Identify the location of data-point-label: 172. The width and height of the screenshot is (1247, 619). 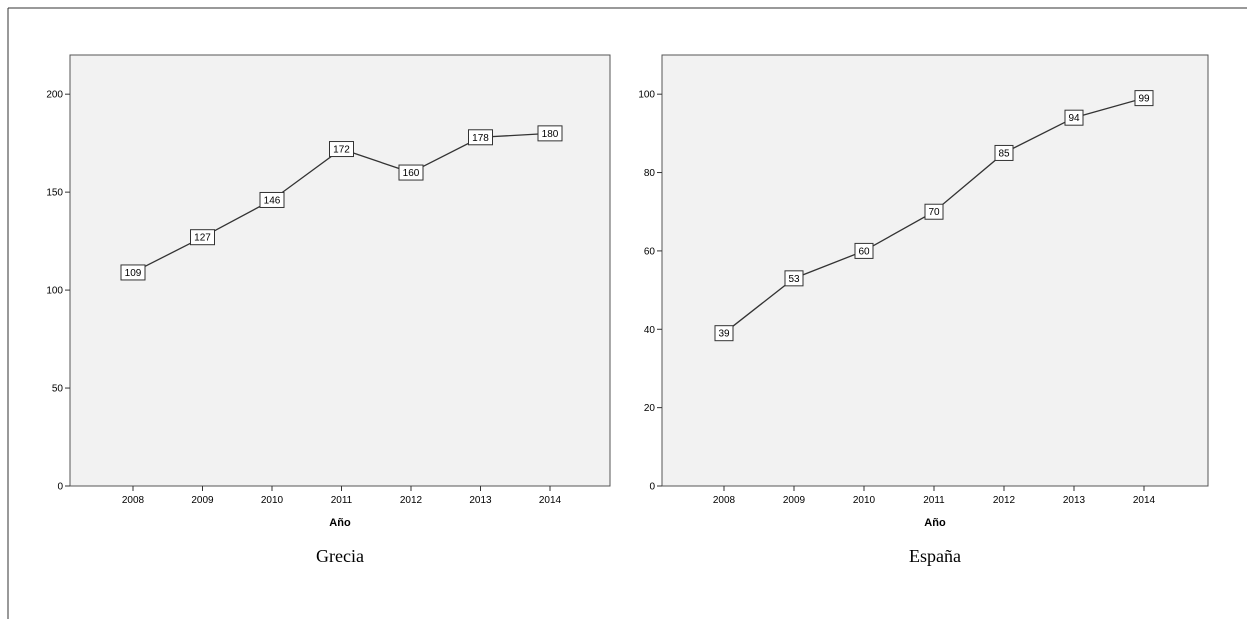
(341, 150).